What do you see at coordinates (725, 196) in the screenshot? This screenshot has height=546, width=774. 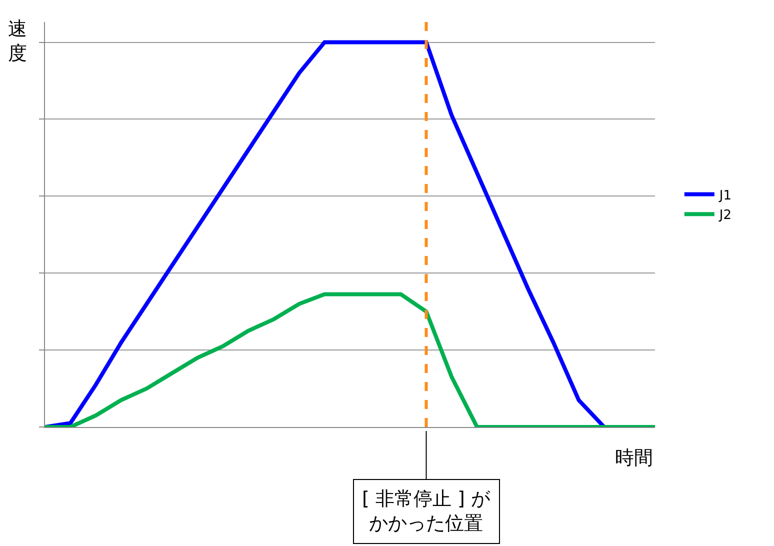 I see `legend-label: J1` at bounding box center [725, 196].